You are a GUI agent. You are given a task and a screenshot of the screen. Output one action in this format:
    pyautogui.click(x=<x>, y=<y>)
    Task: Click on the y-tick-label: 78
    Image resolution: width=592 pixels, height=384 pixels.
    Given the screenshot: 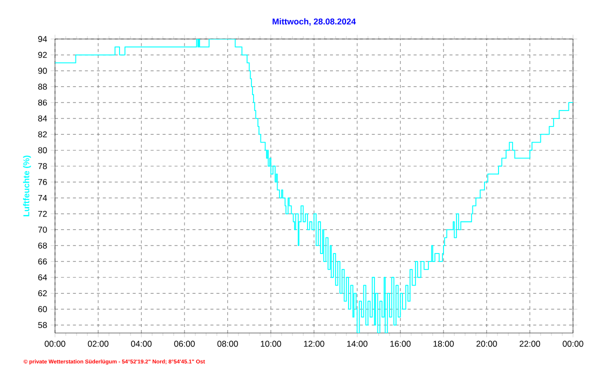 What is the action you would take?
    pyautogui.click(x=42, y=166)
    